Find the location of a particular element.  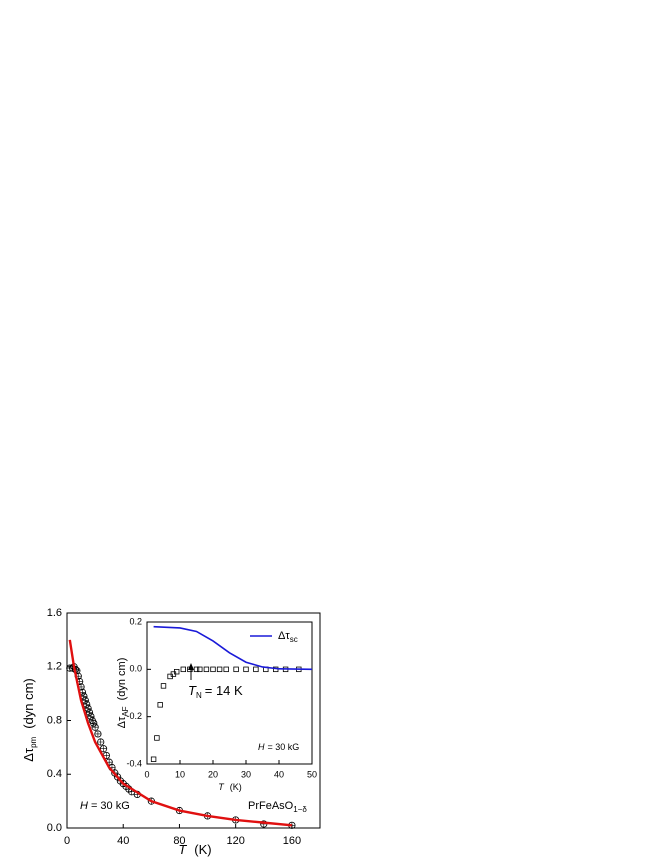

inset-field-symbol: H is located at coordinates (261, 747).